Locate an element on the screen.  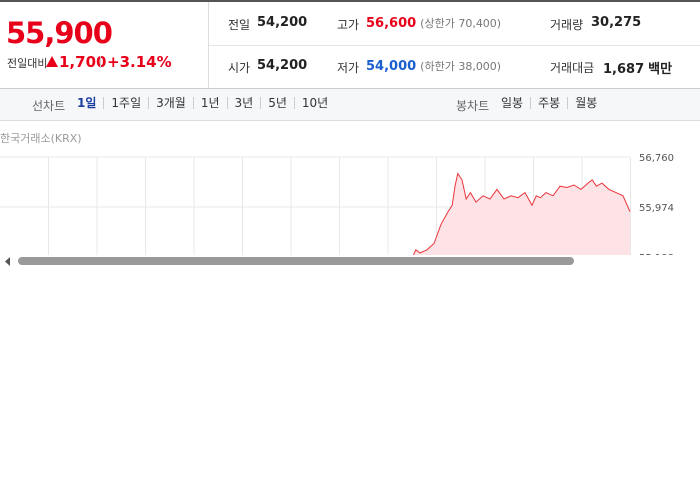
stat-value: 1,687 is located at coordinates (624, 69).